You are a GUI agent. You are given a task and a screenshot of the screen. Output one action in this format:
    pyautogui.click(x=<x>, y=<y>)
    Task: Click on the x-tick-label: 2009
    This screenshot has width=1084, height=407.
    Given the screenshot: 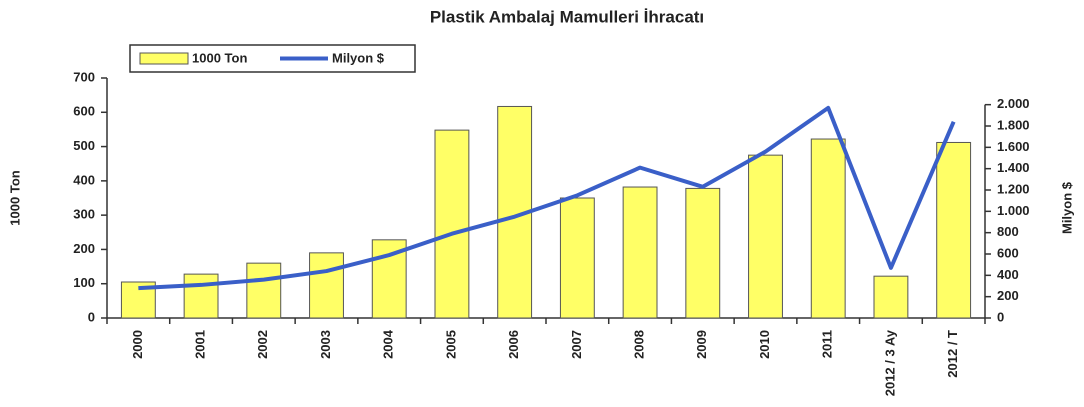 What is the action you would take?
    pyautogui.click(x=701, y=344)
    